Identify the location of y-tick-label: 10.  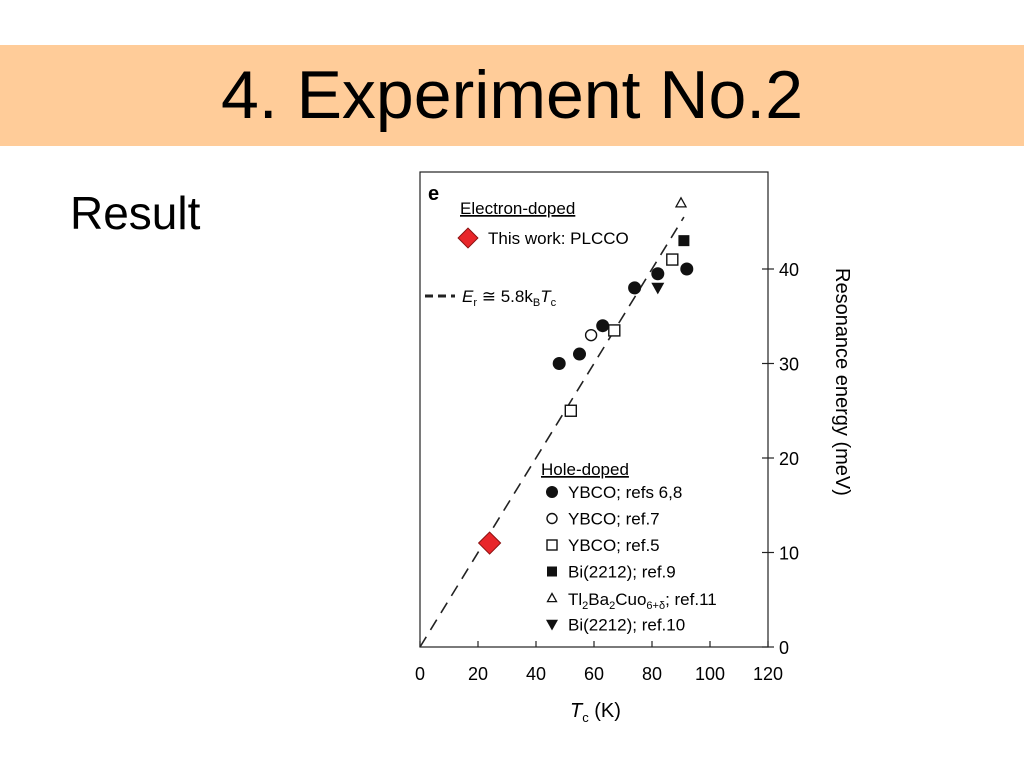
(789, 554).